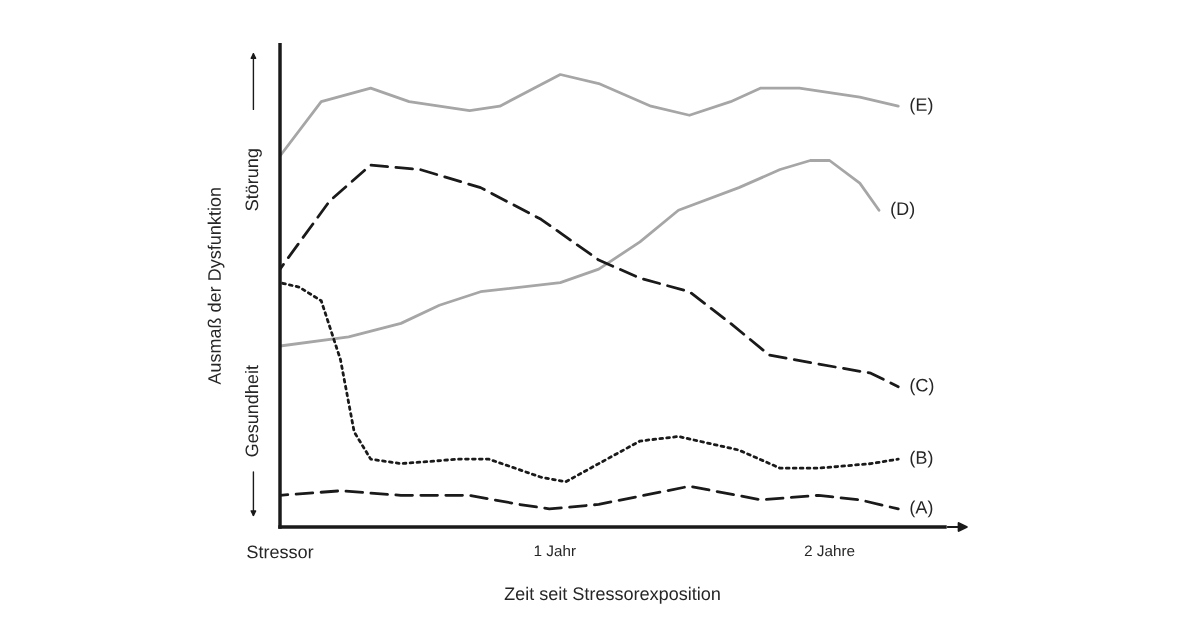 The width and height of the screenshot is (1179, 638). What do you see at coordinates (921, 106) in the screenshot?
I see `series-label: (E)` at bounding box center [921, 106].